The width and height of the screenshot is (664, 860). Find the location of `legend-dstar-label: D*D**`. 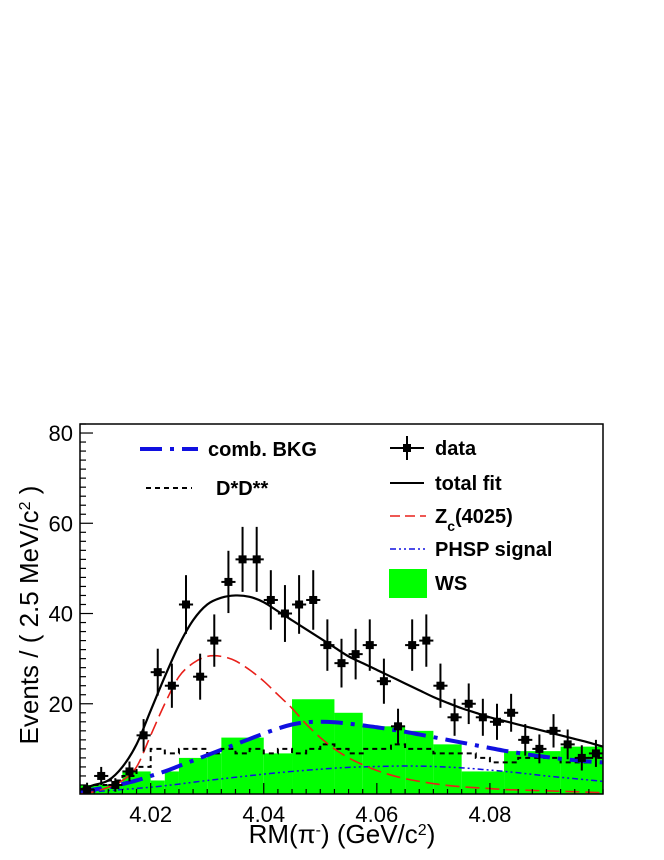

legend-dstar-label: D*D** is located at coordinates (242, 489).